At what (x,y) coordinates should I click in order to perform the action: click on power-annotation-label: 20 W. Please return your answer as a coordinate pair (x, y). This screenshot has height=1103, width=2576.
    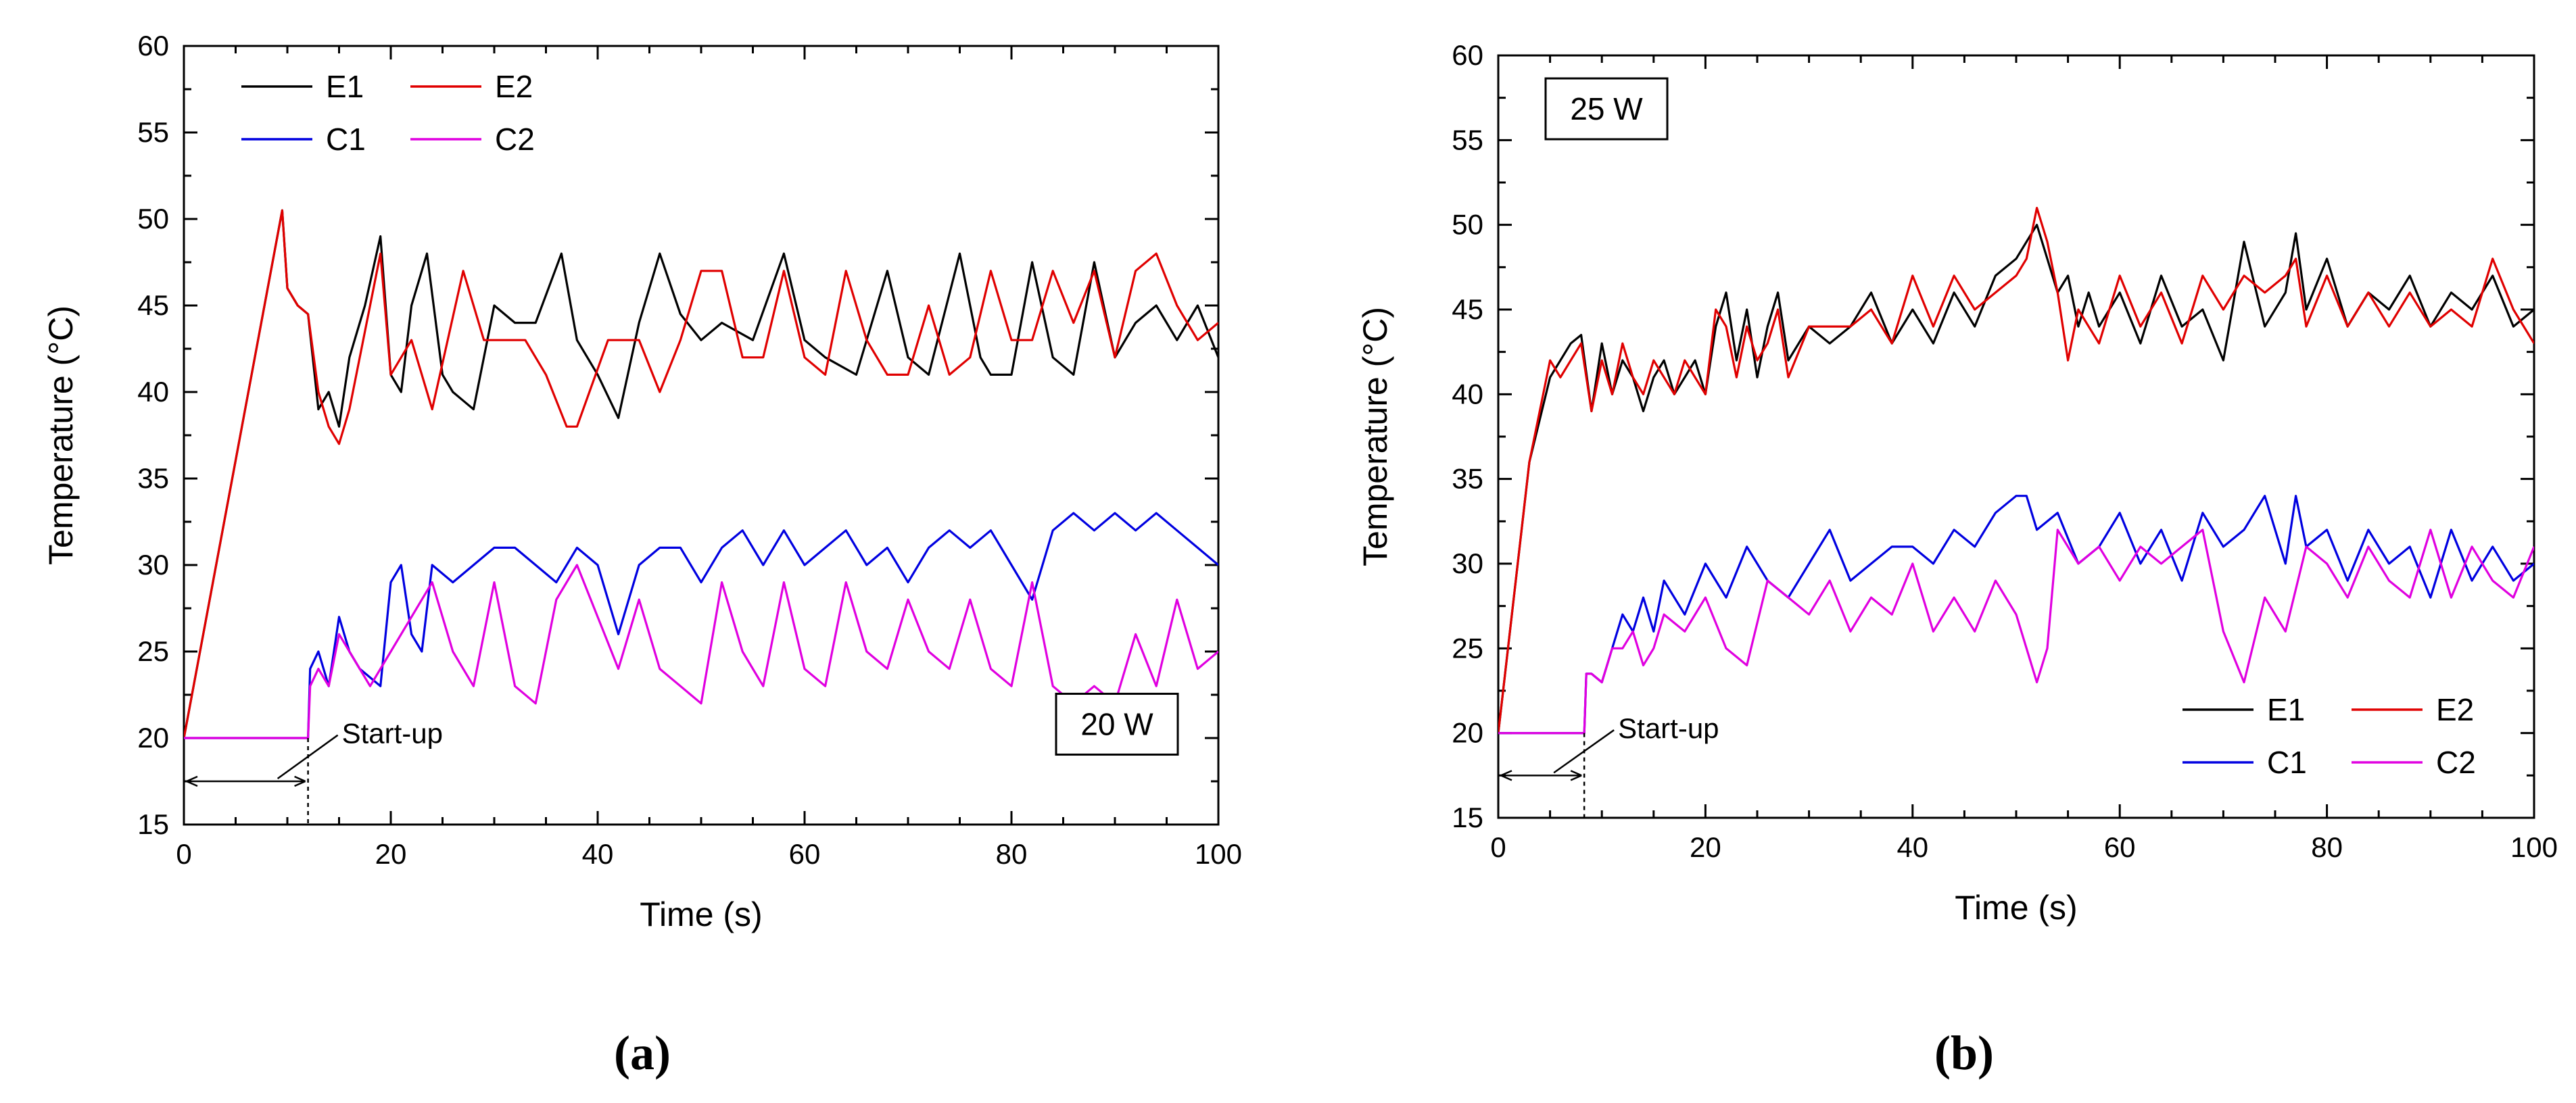
    Looking at the image, I should click on (1116, 725).